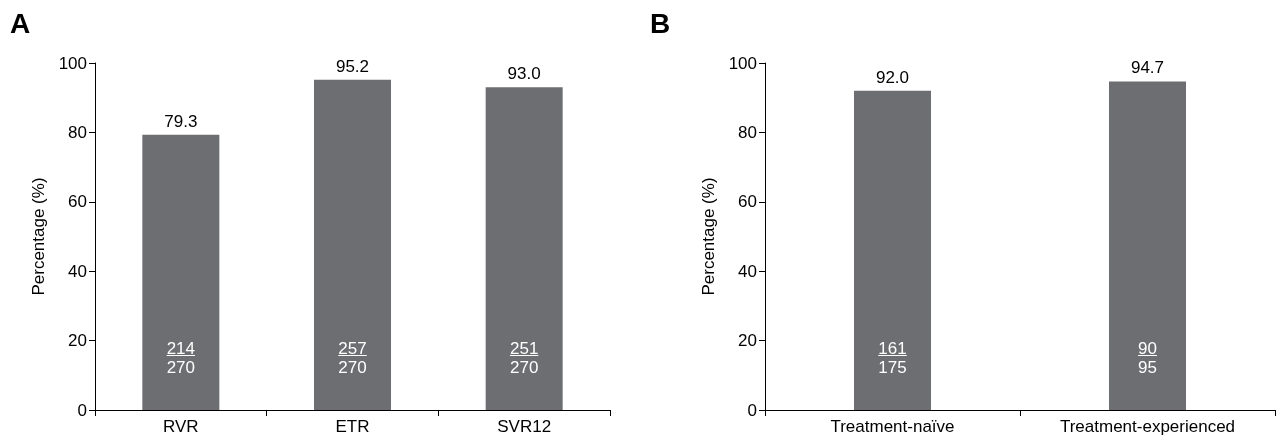 The height and width of the screenshot is (447, 1281). I want to click on chart-title: A, so click(20, 24).